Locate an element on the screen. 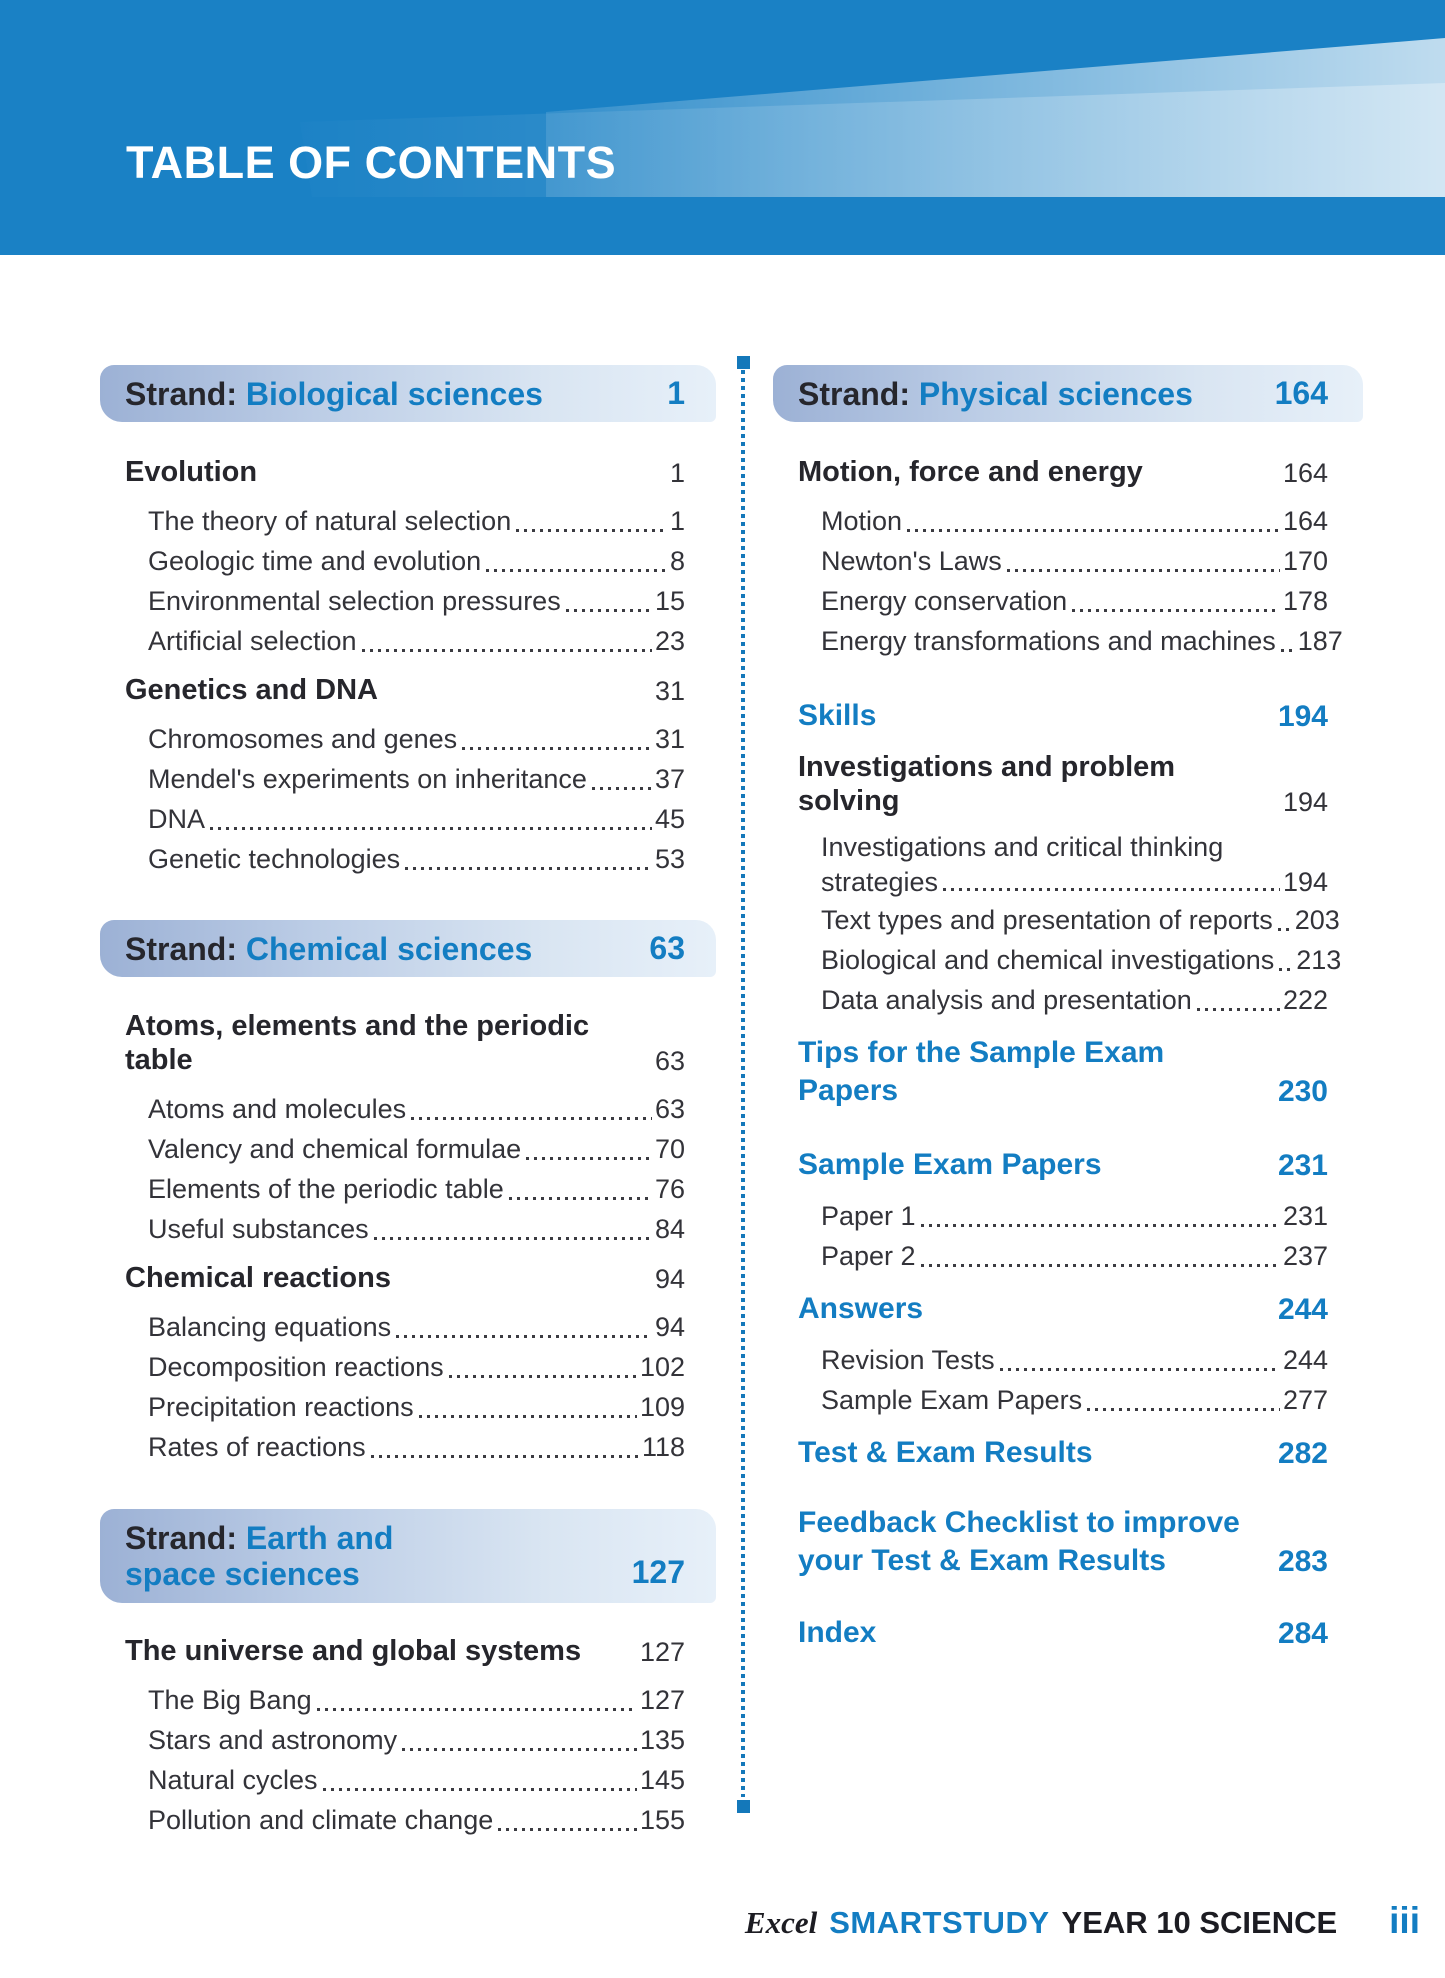 The height and width of the screenshot is (1978, 1445). entry-label: Mendel's experiments on inheritance is located at coordinates (367, 779).